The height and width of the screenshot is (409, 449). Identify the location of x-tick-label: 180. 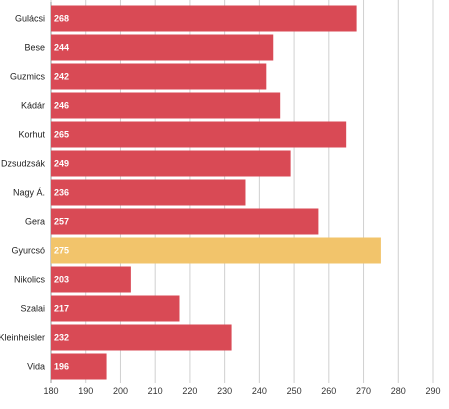
(50, 391).